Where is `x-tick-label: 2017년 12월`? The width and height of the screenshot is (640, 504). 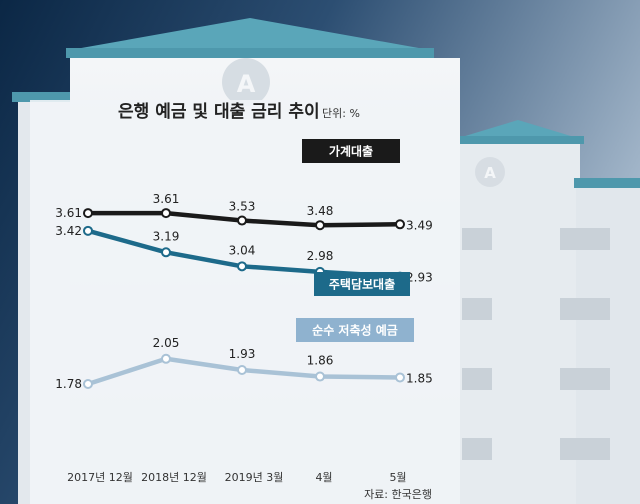
x-tick-label: 2017년 12월 is located at coordinates (100, 477).